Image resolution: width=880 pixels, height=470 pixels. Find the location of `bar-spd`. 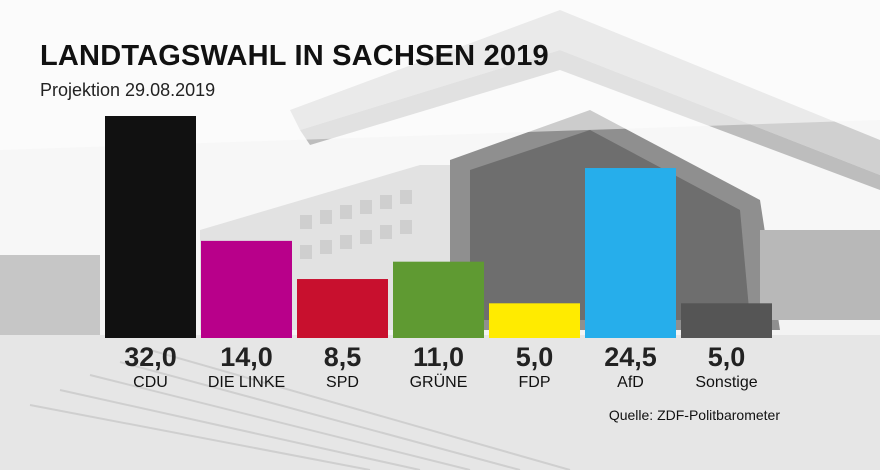

bar-spd is located at coordinates (342, 308).